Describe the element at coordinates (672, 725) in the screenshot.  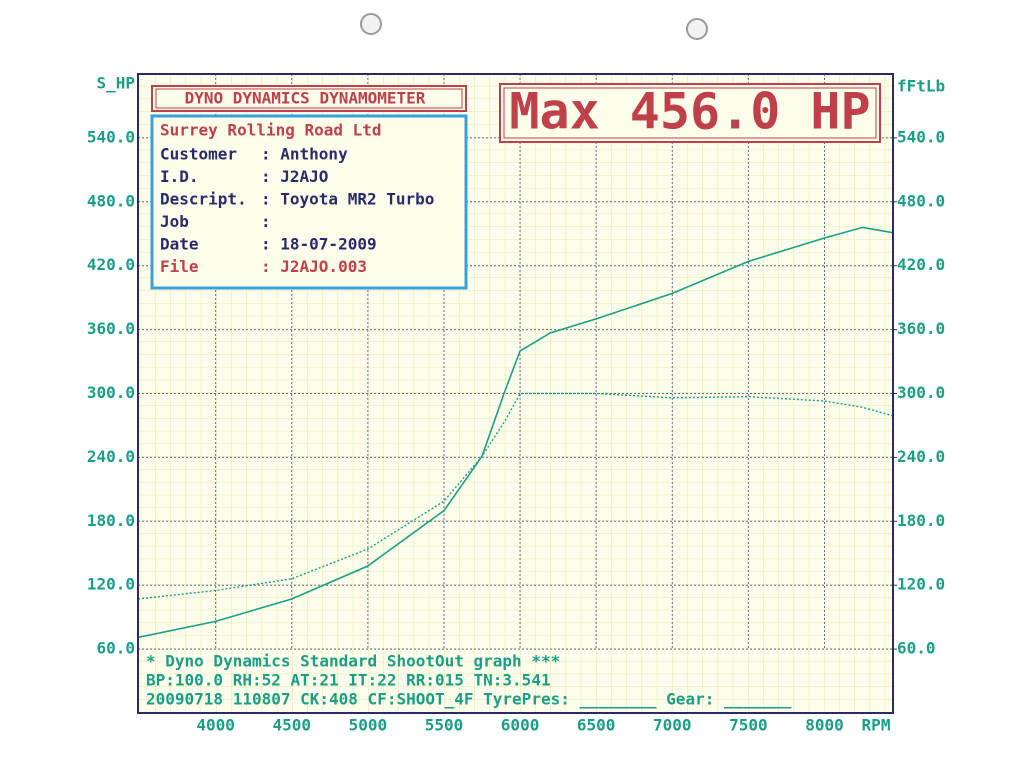
I see `x-tick-label: 7000` at that location.